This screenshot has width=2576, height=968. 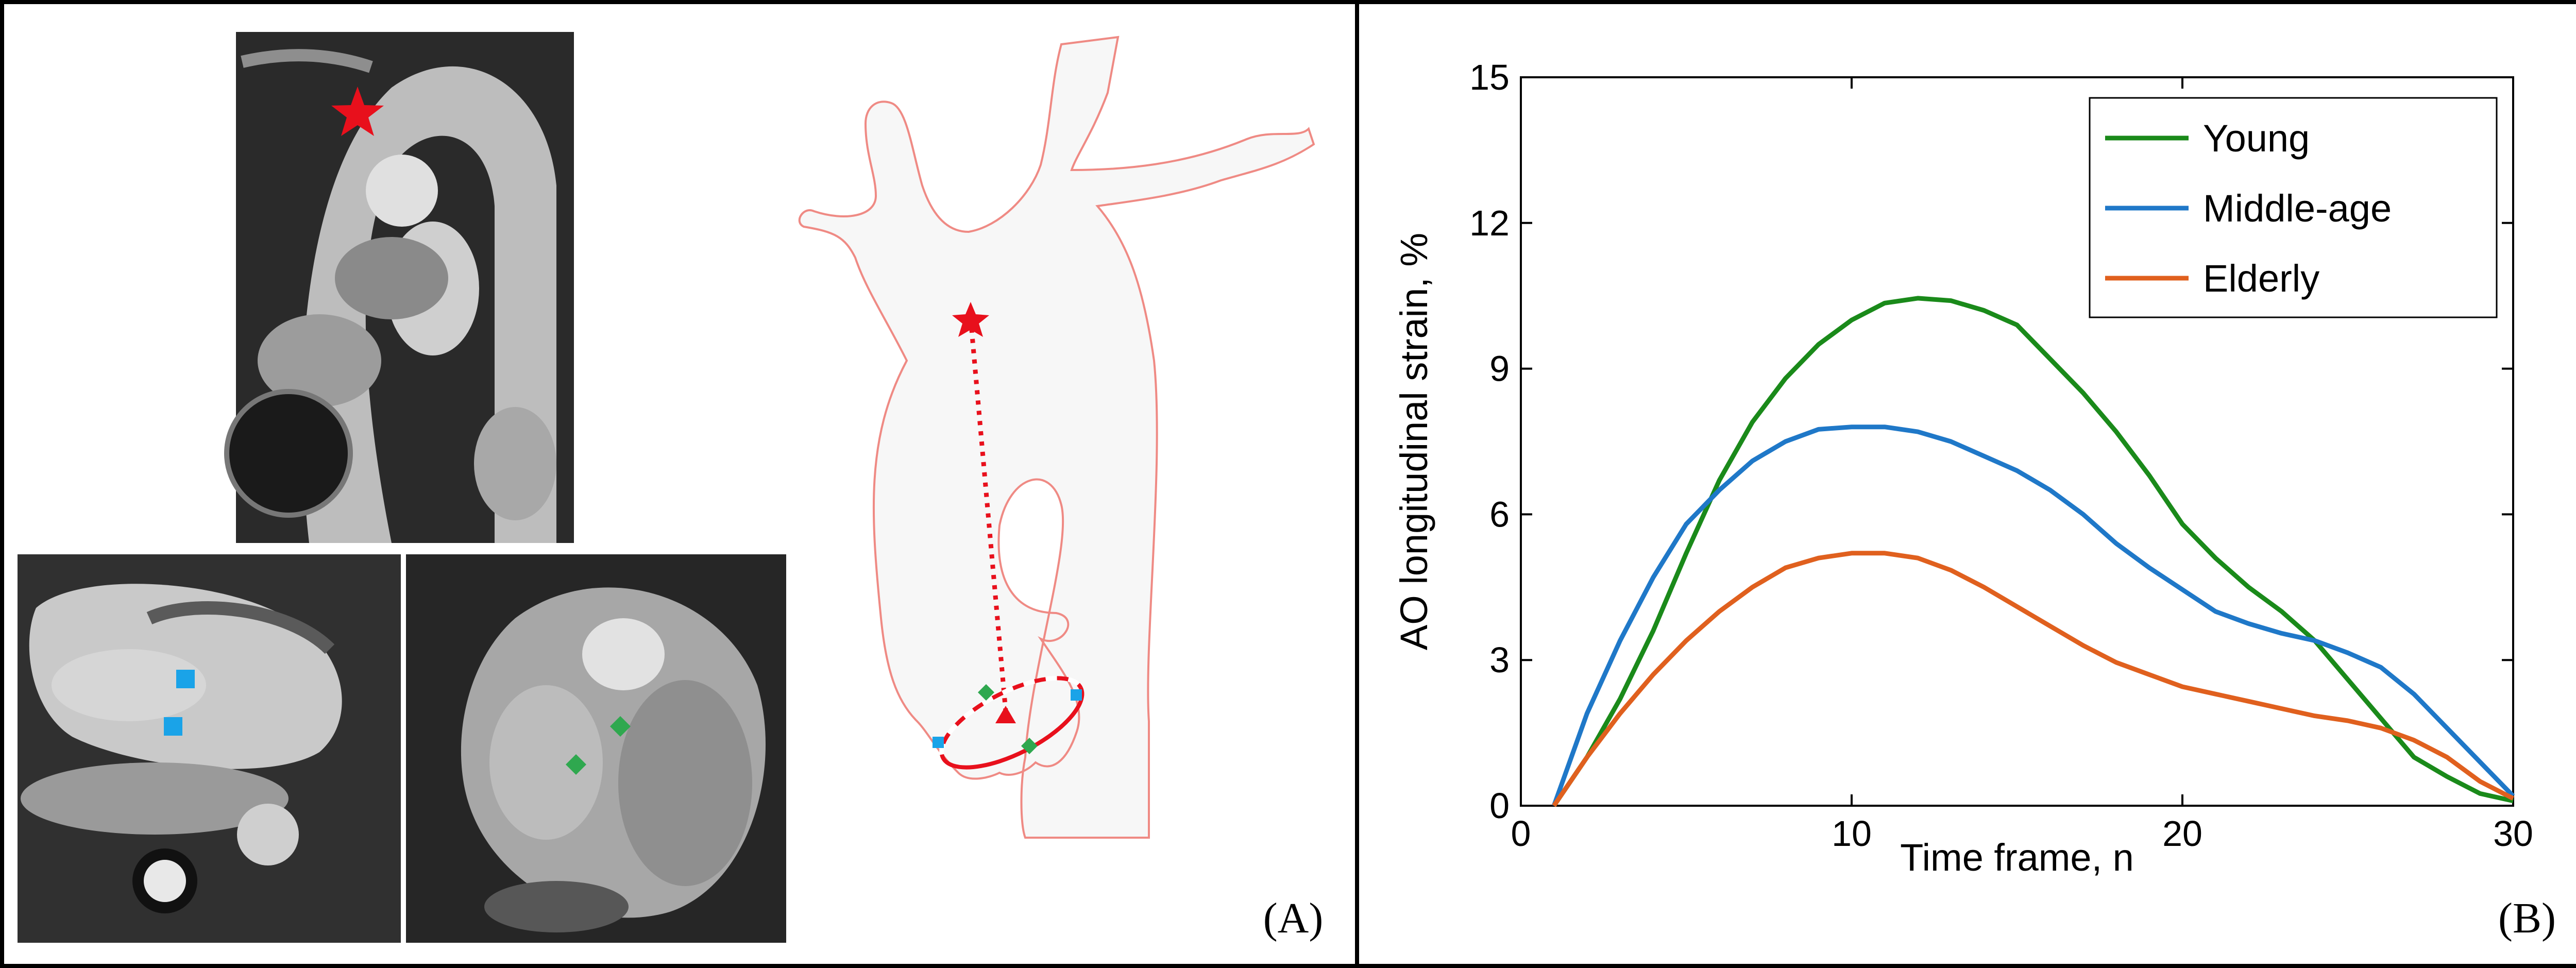 What do you see at coordinates (2261, 278) in the screenshot?
I see `legend-label: Elderly` at bounding box center [2261, 278].